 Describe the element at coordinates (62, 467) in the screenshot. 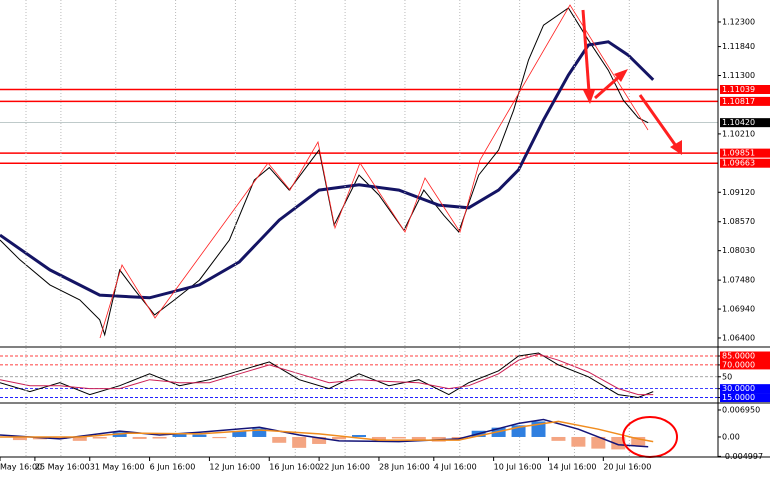

I see `x-tick-label: 25 May 16:00` at that location.